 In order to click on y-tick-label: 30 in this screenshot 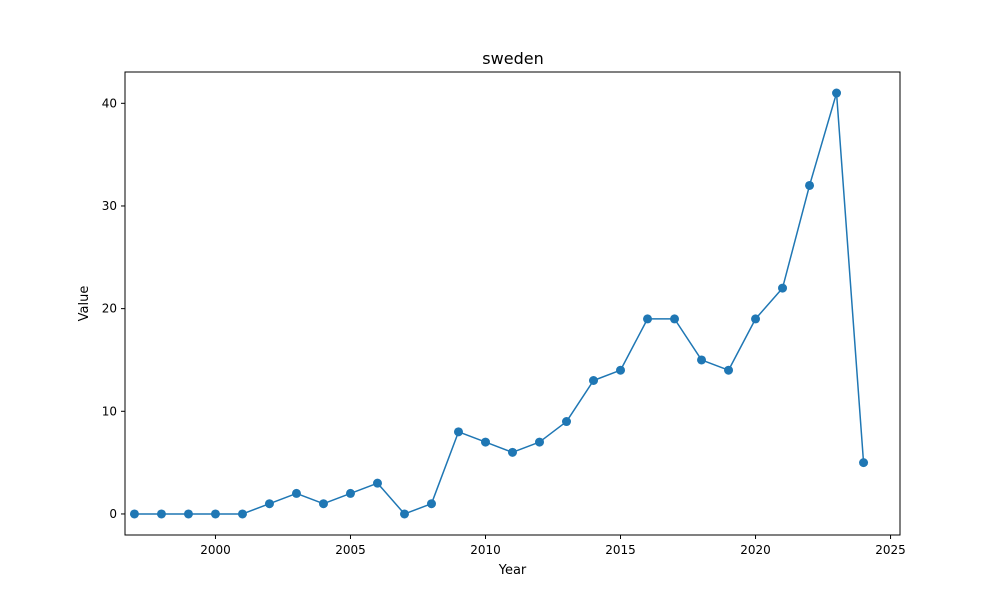, I will do `click(109, 206)`.